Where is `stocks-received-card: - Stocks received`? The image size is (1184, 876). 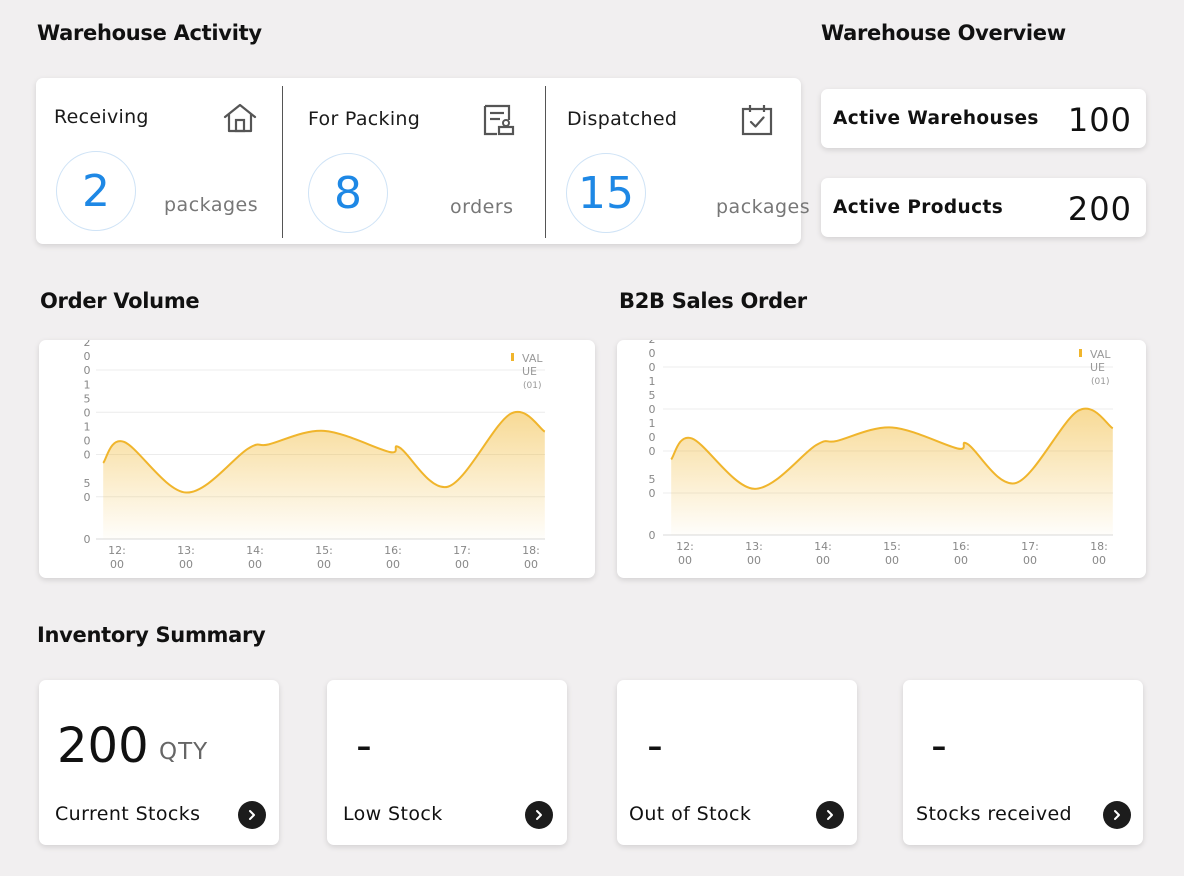 stocks-received-card: - Stocks received is located at coordinates (1023, 762).